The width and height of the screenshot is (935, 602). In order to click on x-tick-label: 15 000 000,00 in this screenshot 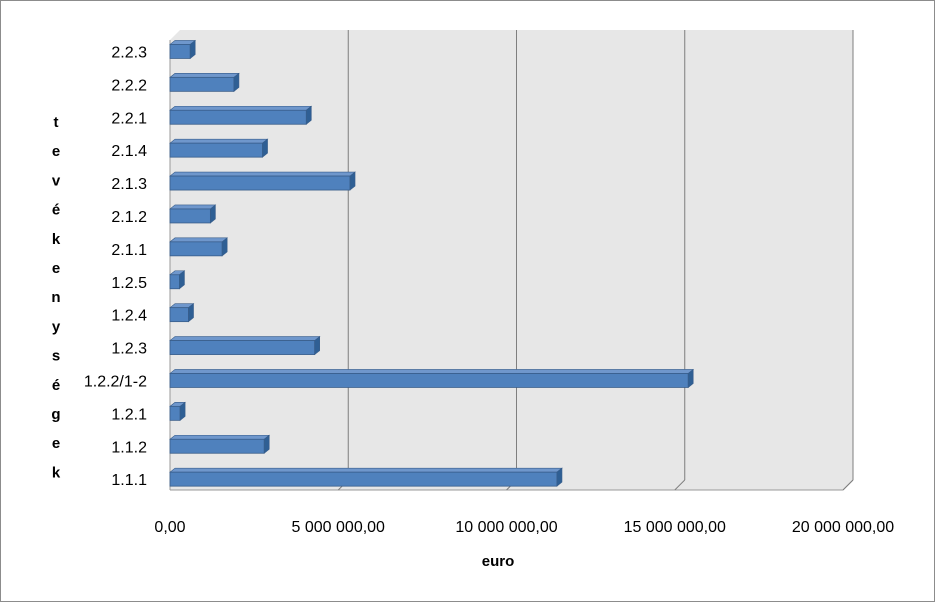, I will do `click(675, 527)`.